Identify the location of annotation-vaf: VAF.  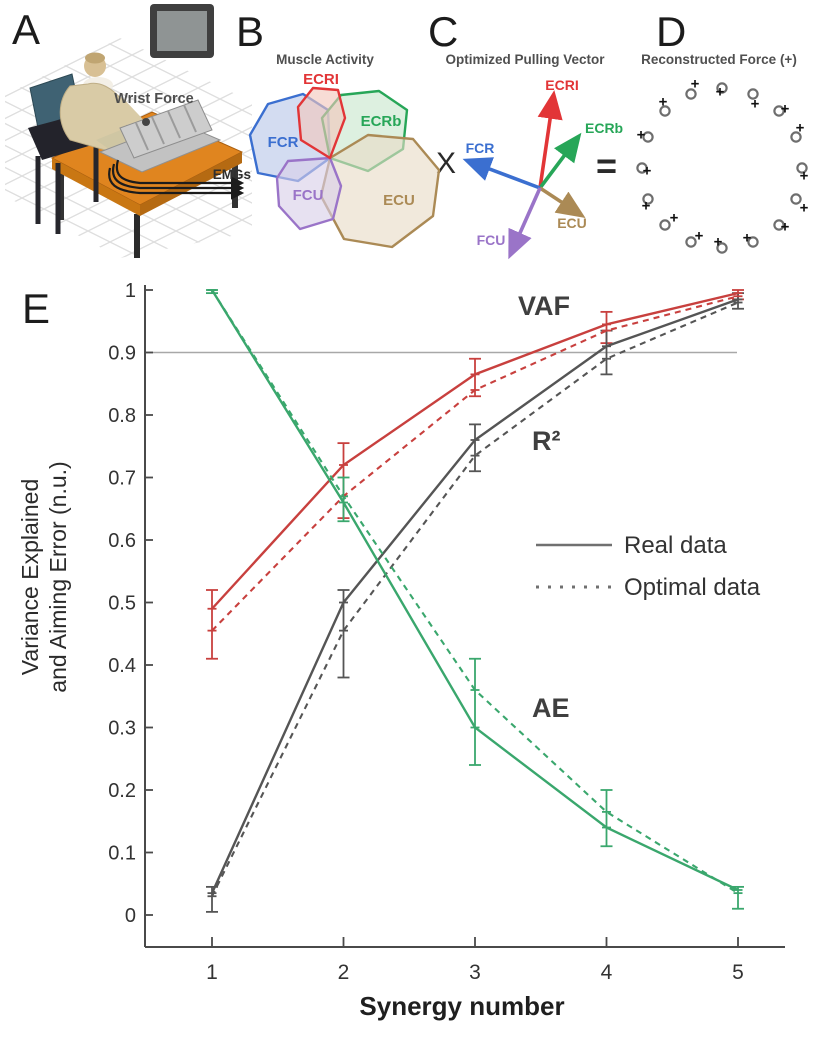
(544, 306).